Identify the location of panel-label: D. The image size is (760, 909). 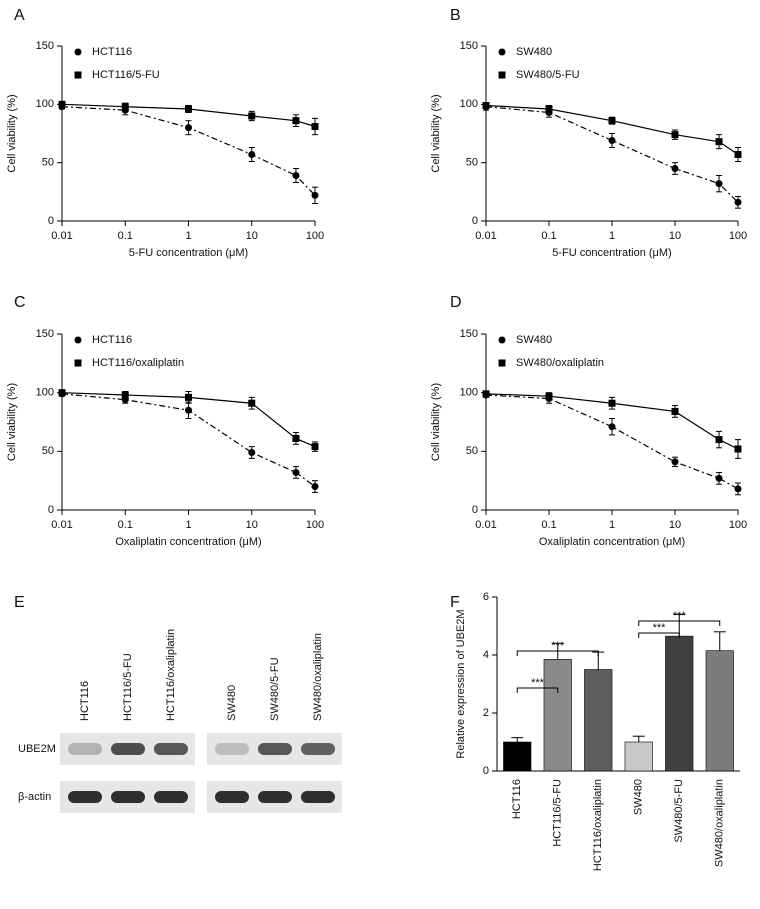
(456, 302).